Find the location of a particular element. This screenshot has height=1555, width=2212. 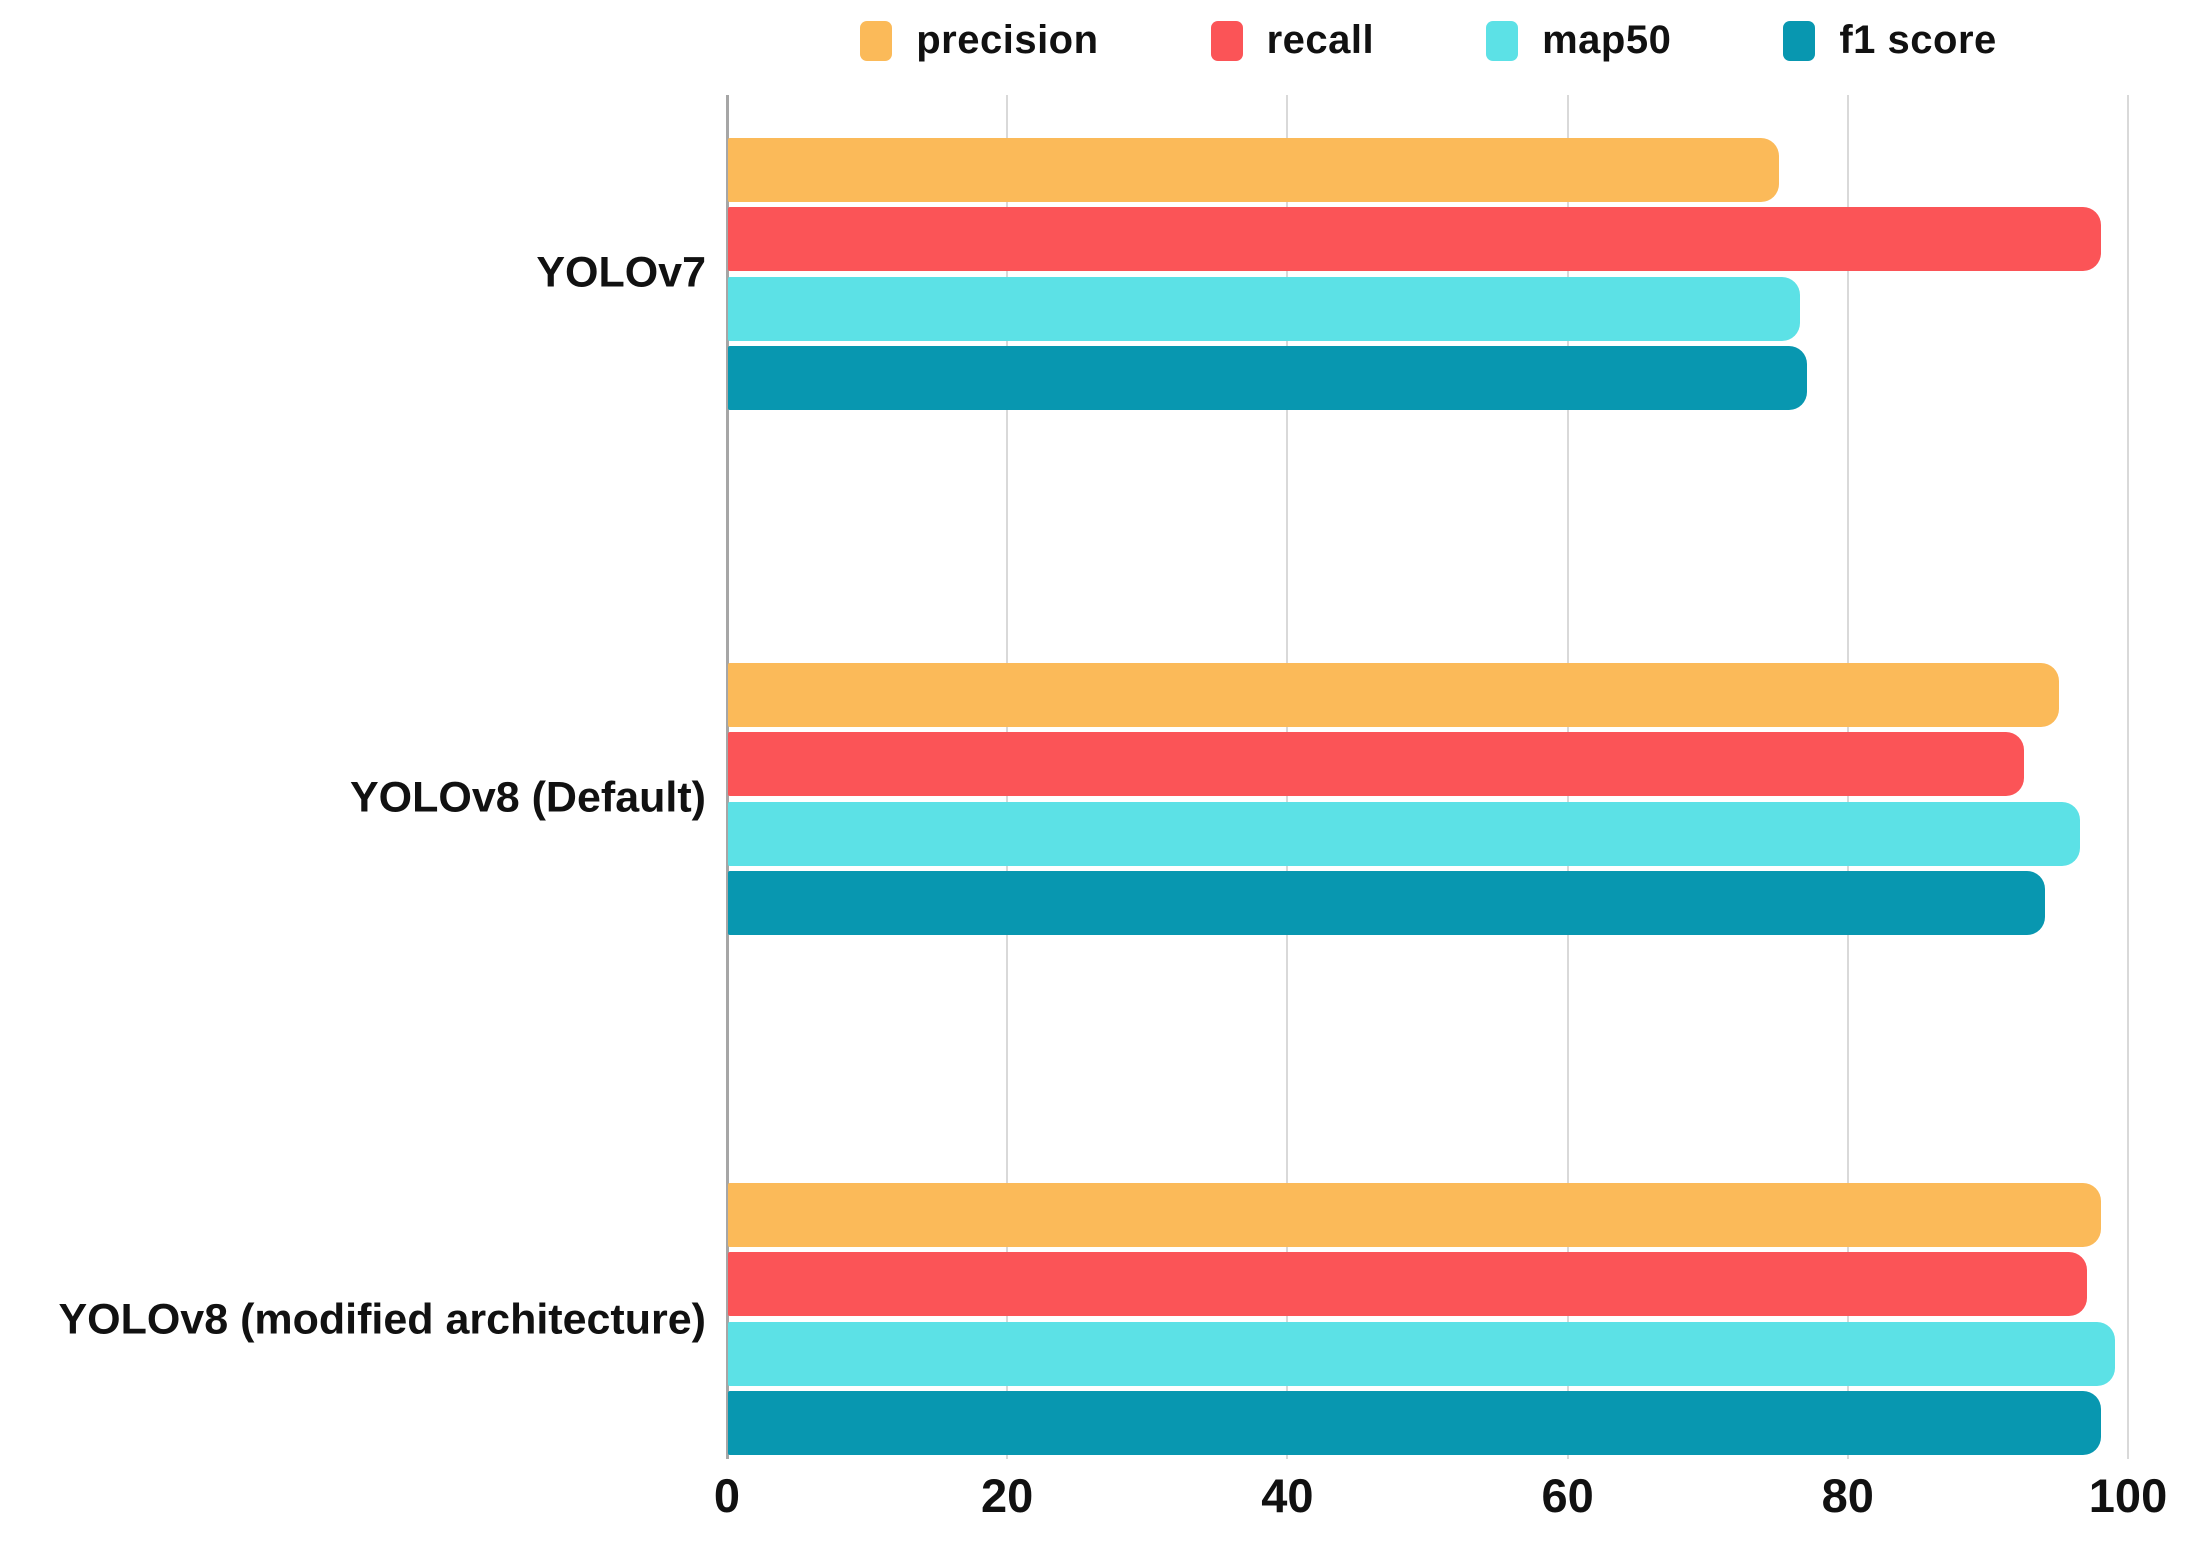

x-tick-label-40: 40 is located at coordinates (1287, 1495).